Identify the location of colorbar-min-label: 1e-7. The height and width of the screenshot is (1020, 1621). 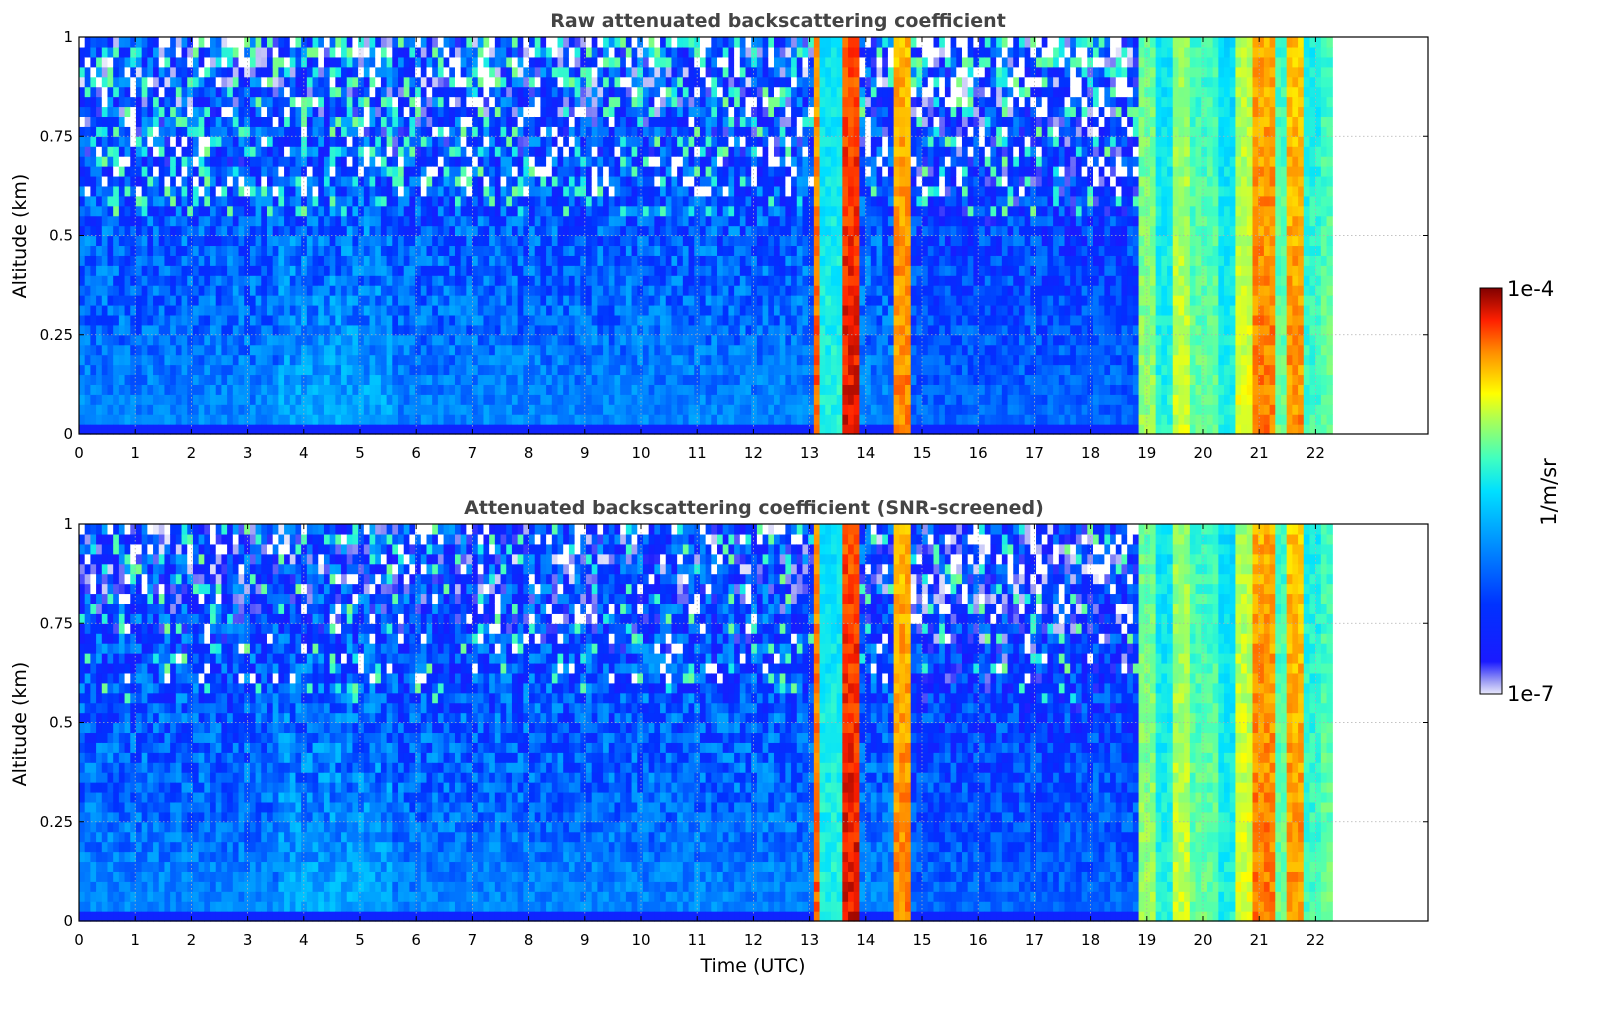
(1530, 694).